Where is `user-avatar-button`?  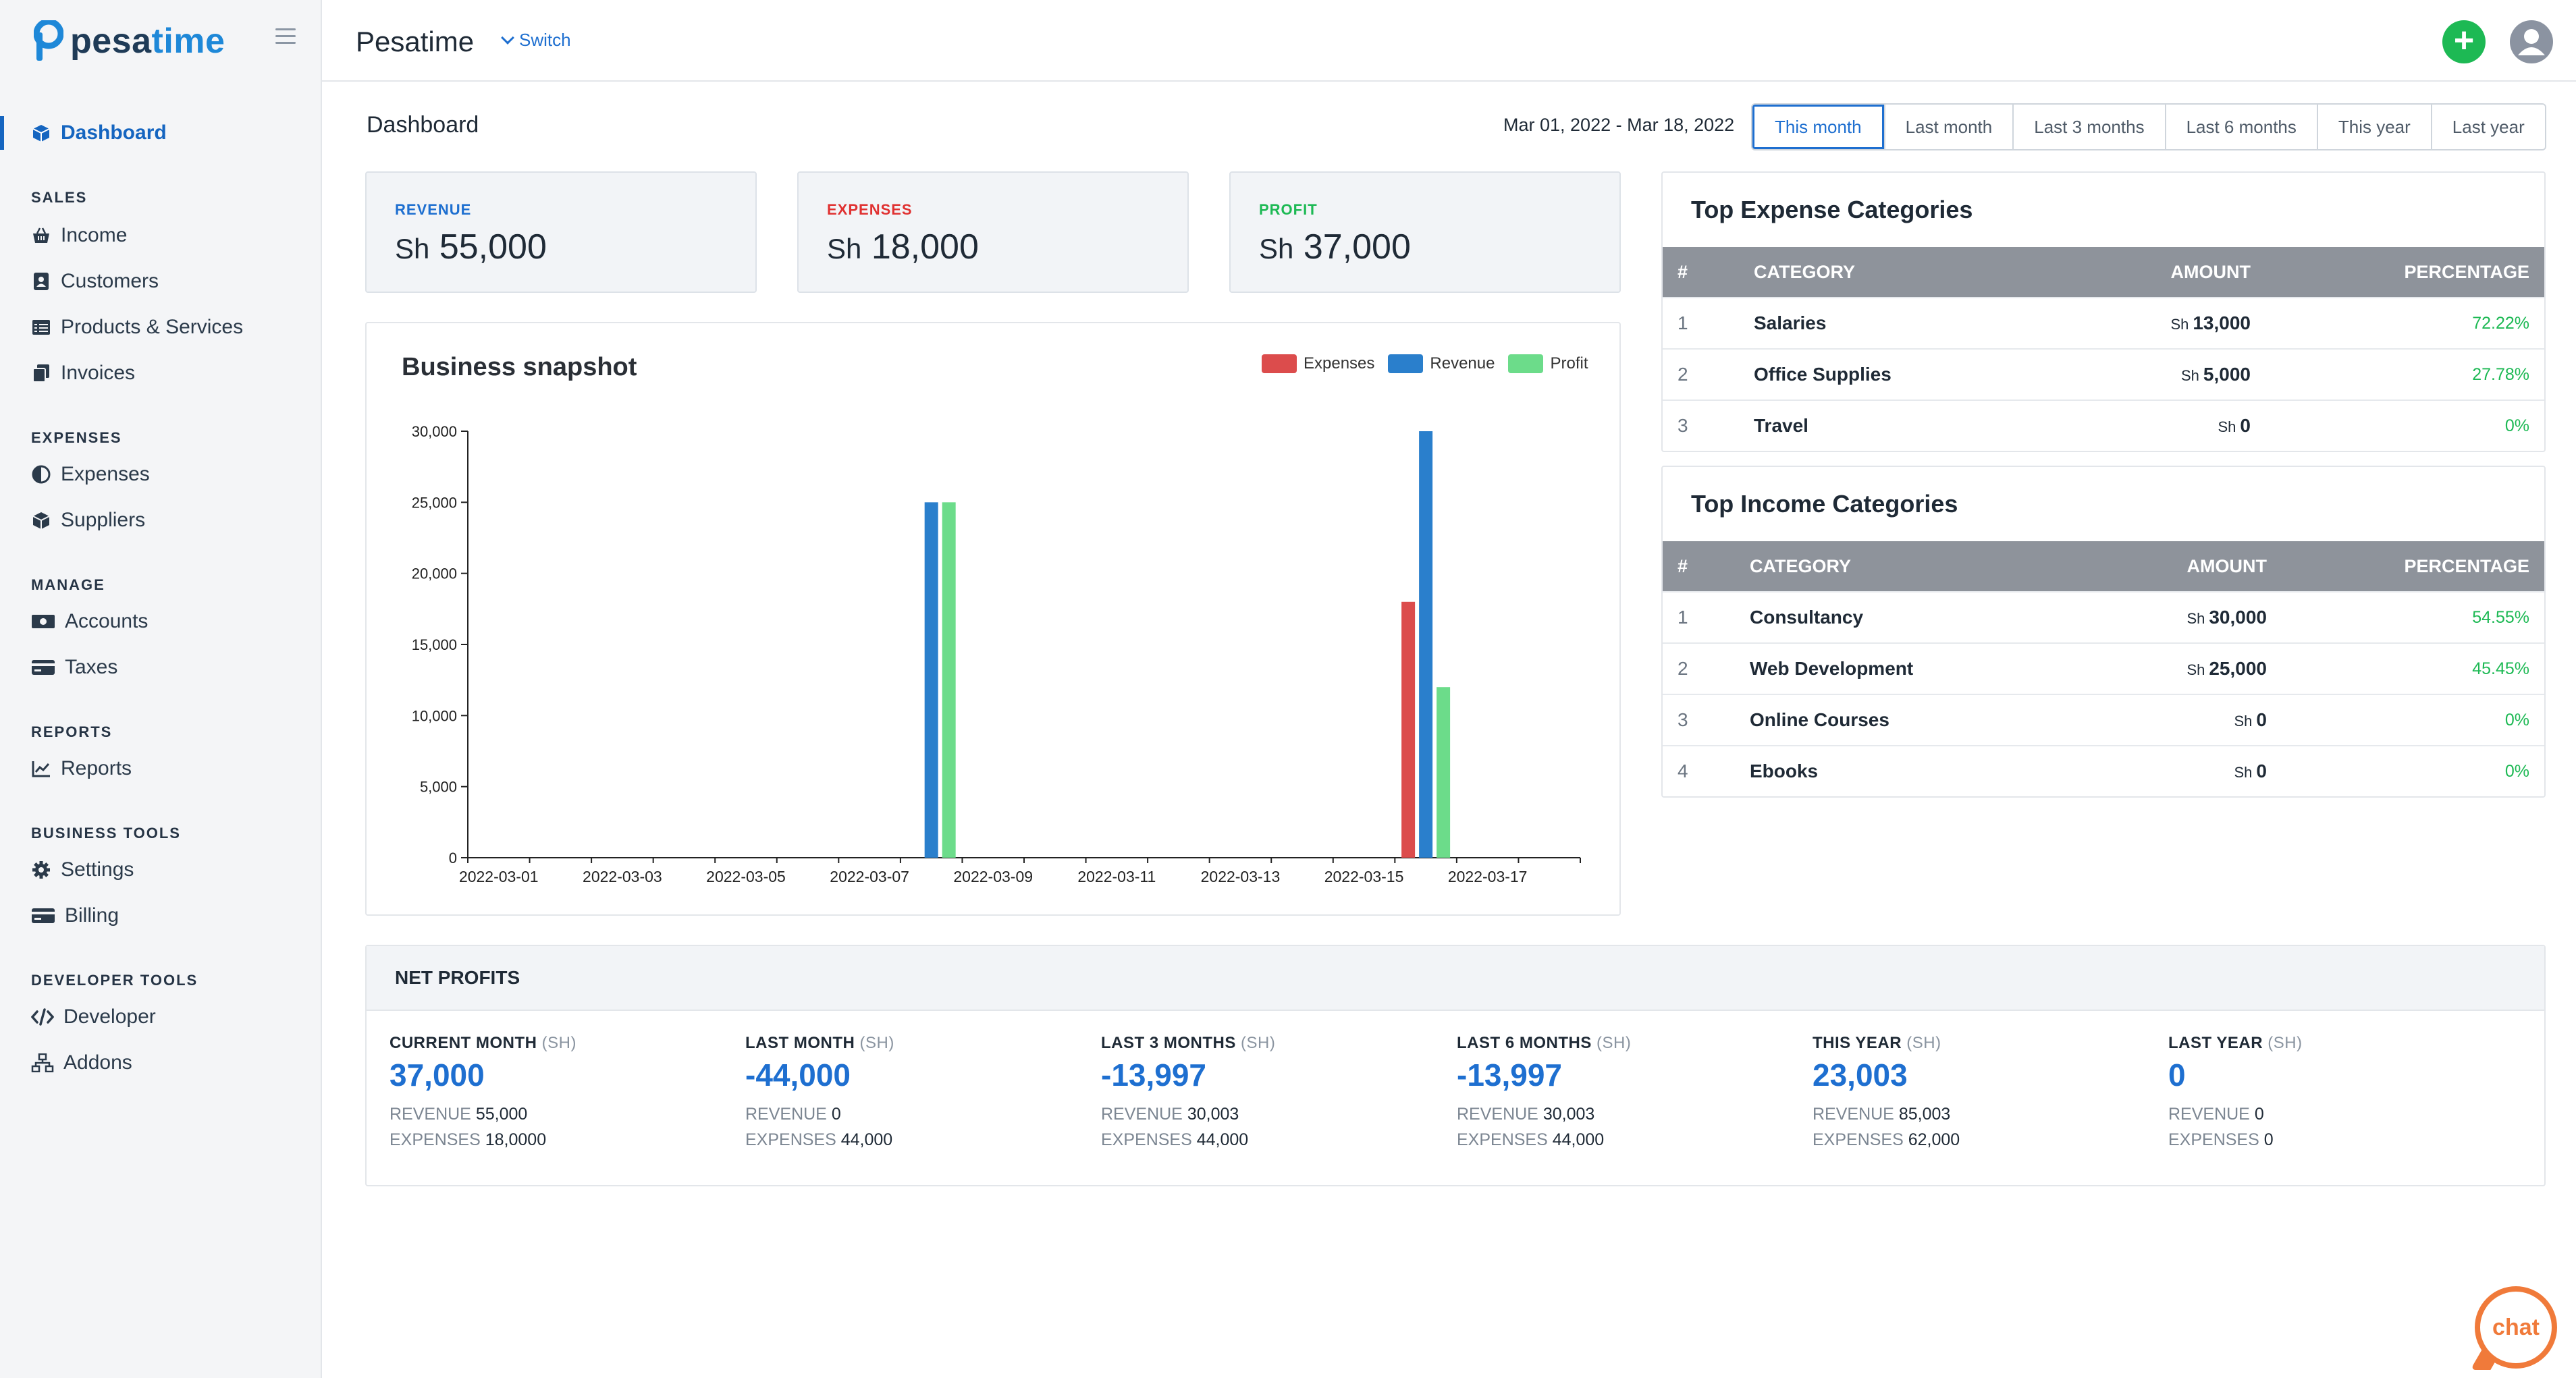
user-avatar-button is located at coordinates (2531, 41).